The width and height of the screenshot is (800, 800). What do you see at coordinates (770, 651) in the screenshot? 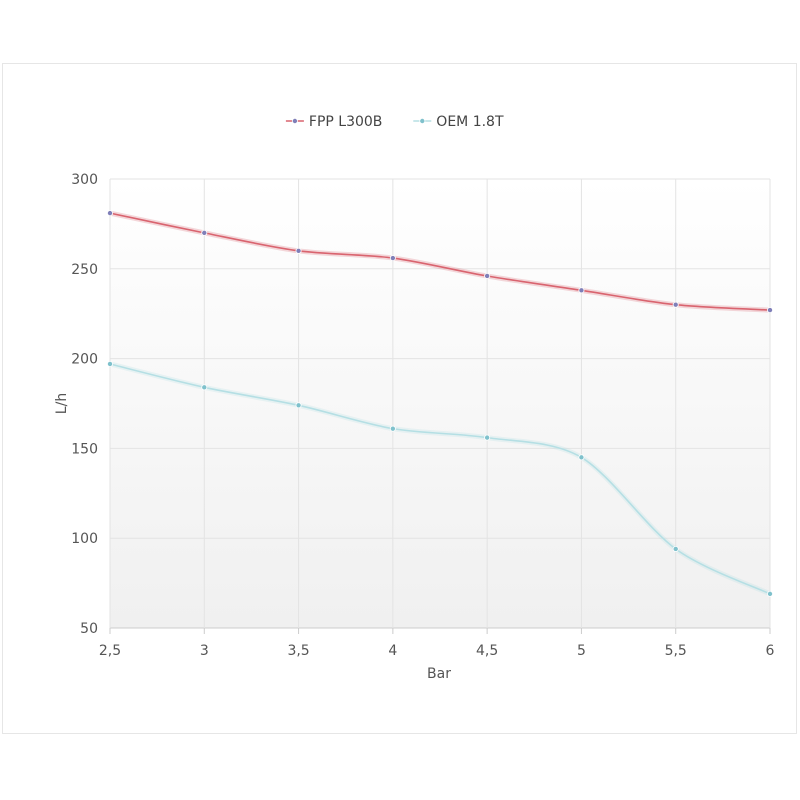
I see `x-tick-label: 6` at bounding box center [770, 651].